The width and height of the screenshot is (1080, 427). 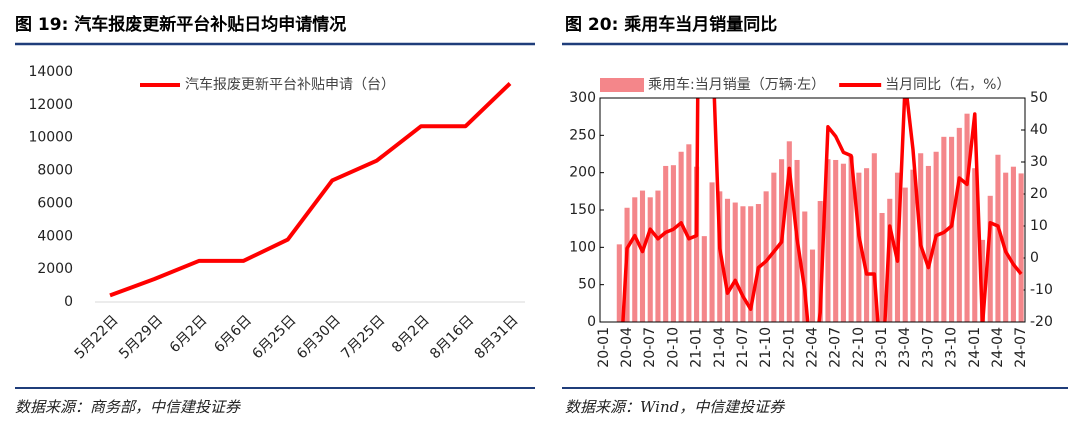 What do you see at coordinates (1039, 194) in the screenshot?
I see `y2-tick-label: 20` at bounding box center [1039, 194].